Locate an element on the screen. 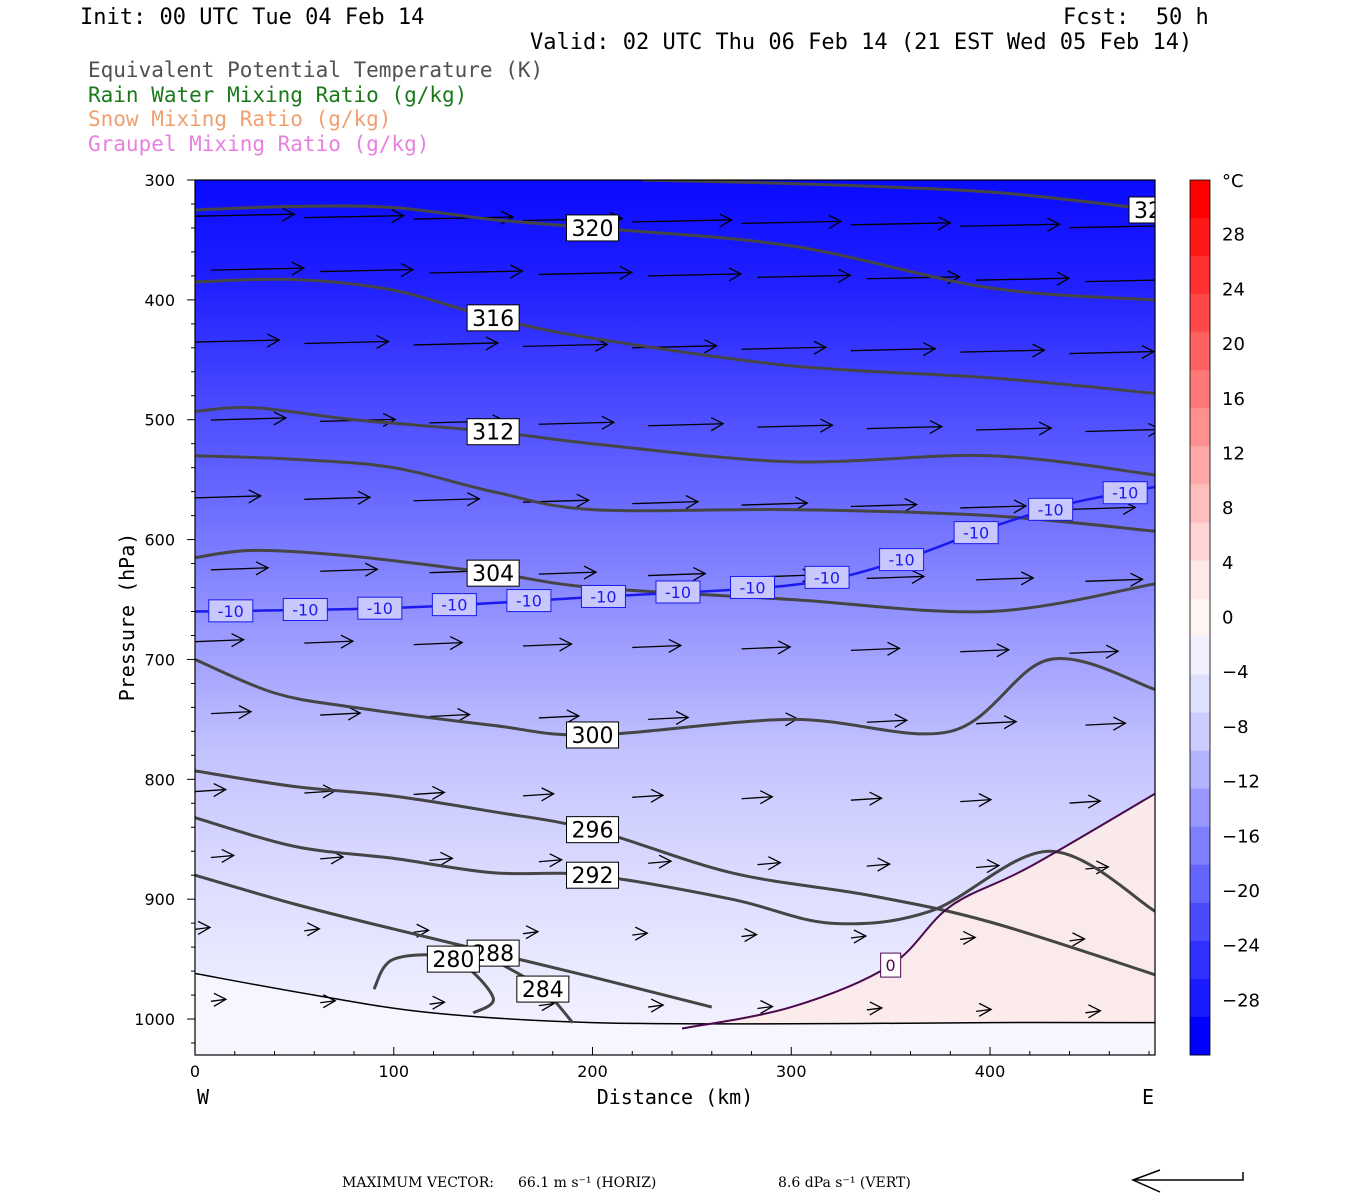 This screenshot has height=1200, width=1350. isotherm-zero is located at coordinates (918, 911).